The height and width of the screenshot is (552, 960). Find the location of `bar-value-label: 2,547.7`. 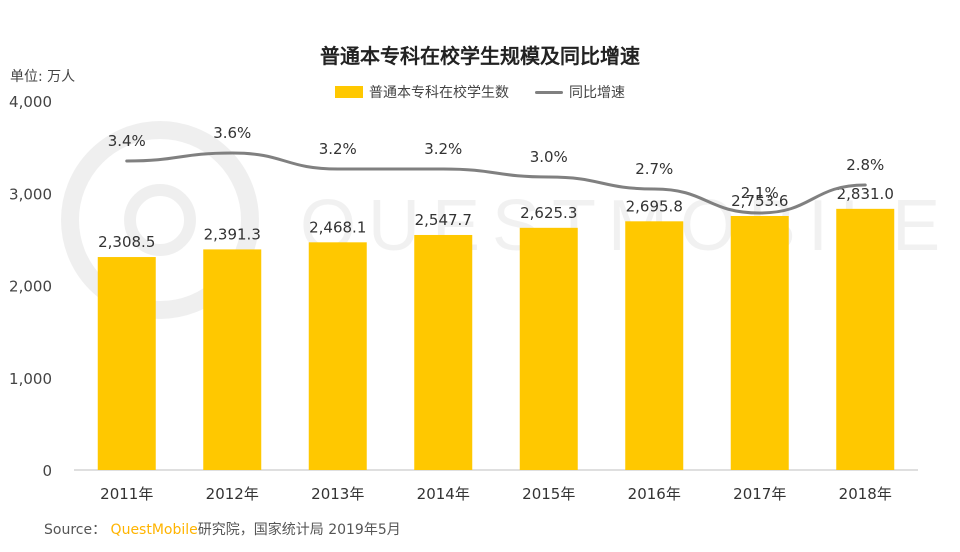

bar-value-label: 2,547.7 is located at coordinates (443, 220).